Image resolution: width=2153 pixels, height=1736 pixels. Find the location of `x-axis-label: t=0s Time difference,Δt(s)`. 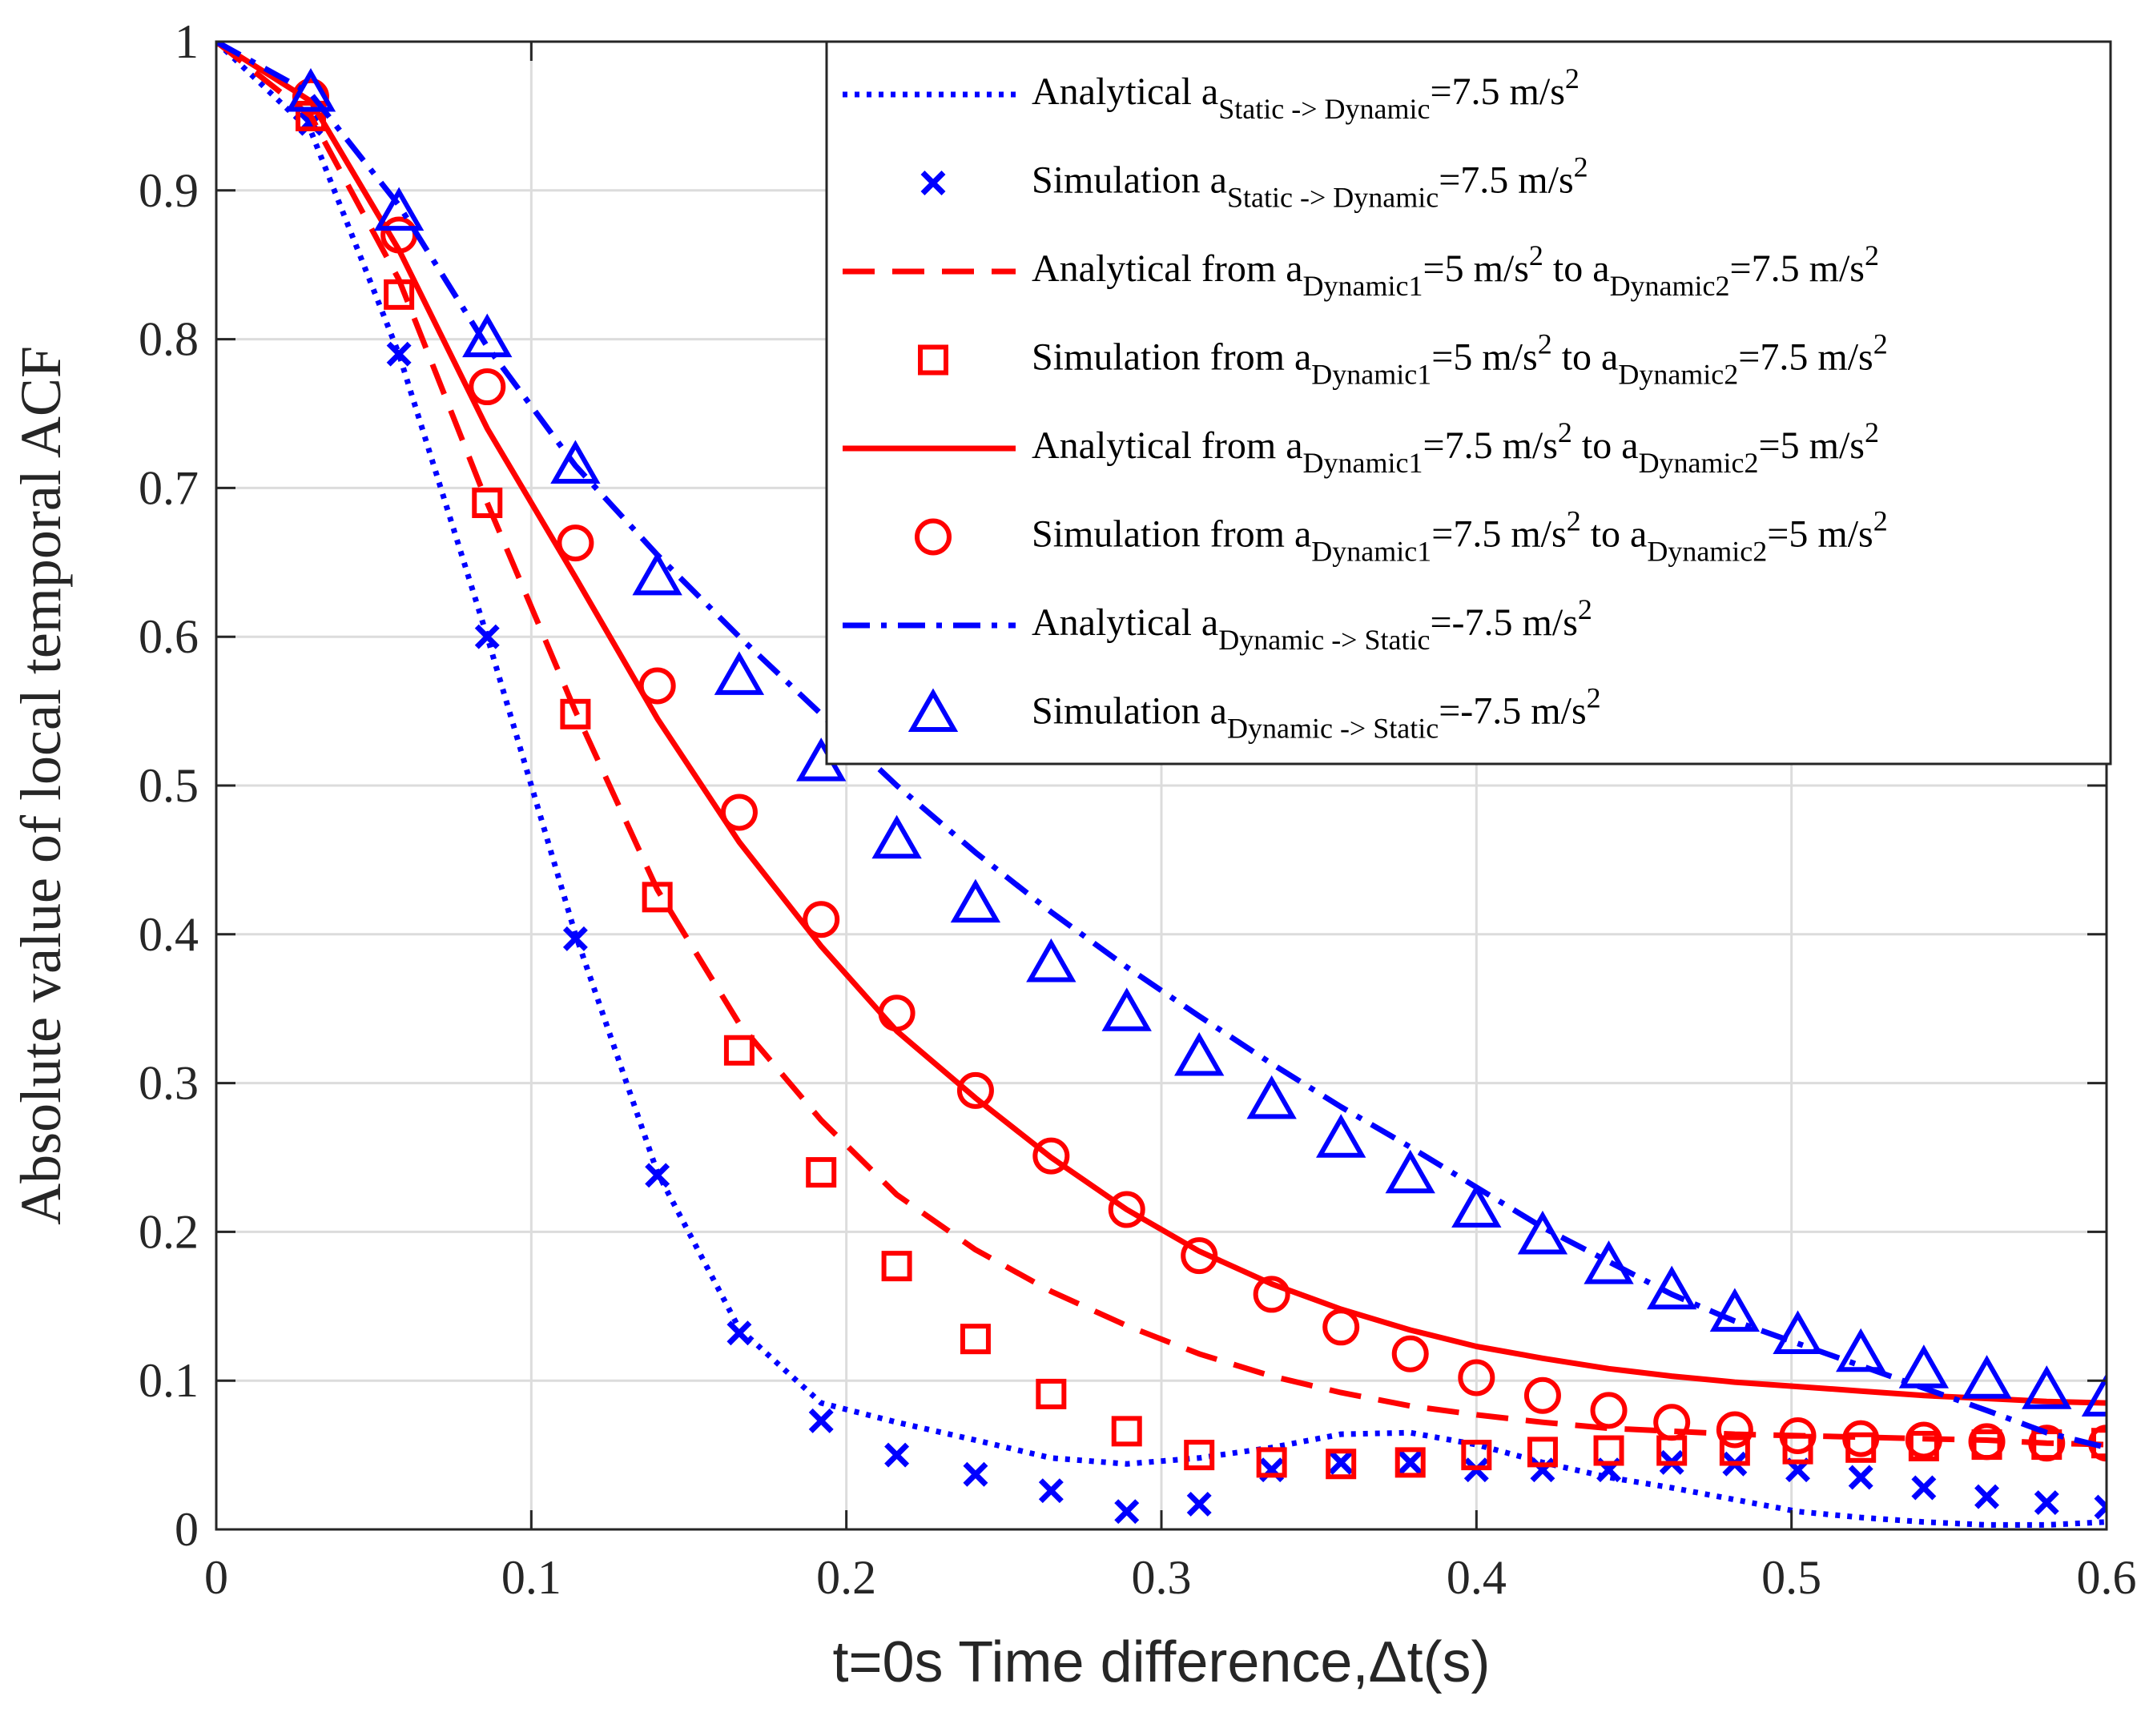

x-axis-label: t=0s Time difference,Δt(s) is located at coordinates (1161, 1662).